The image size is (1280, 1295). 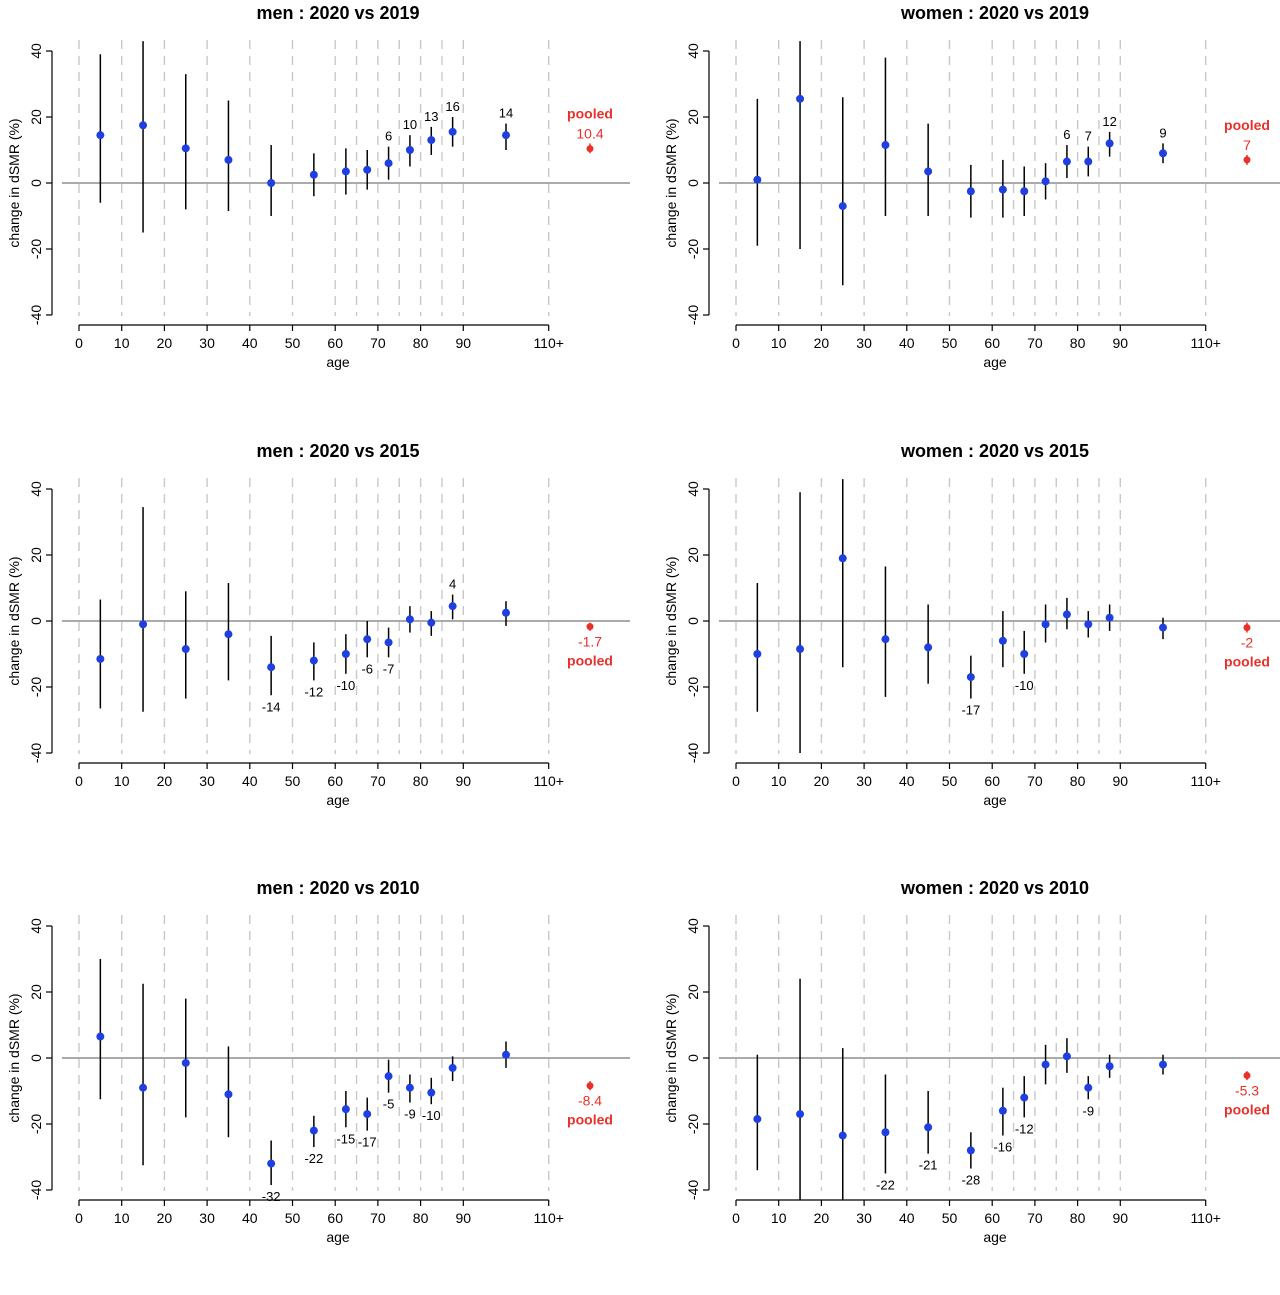 I want to click on data-label: 14, so click(x=506, y=113).